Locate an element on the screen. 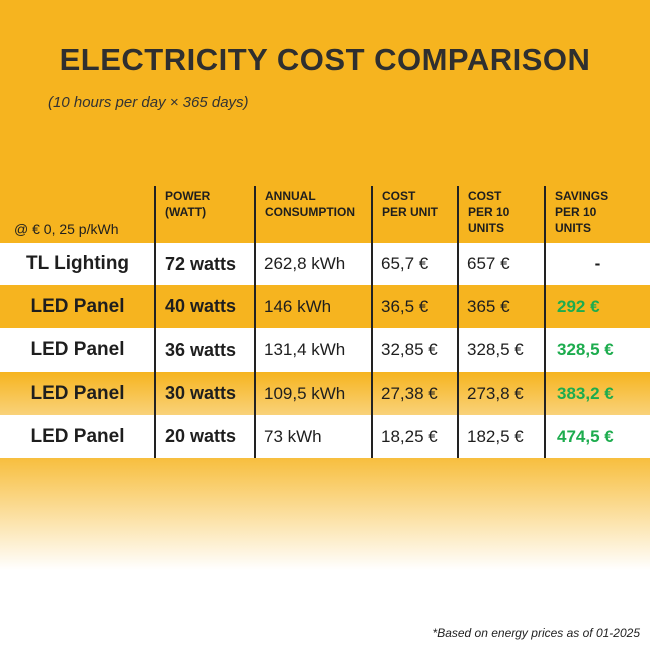 Image resolution: width=650 pixels, height=650 pixels. table-row: TL Lighting 72 watts 262,8 kWh 65,7 € 657 € - is located at coordinates (325, 264).